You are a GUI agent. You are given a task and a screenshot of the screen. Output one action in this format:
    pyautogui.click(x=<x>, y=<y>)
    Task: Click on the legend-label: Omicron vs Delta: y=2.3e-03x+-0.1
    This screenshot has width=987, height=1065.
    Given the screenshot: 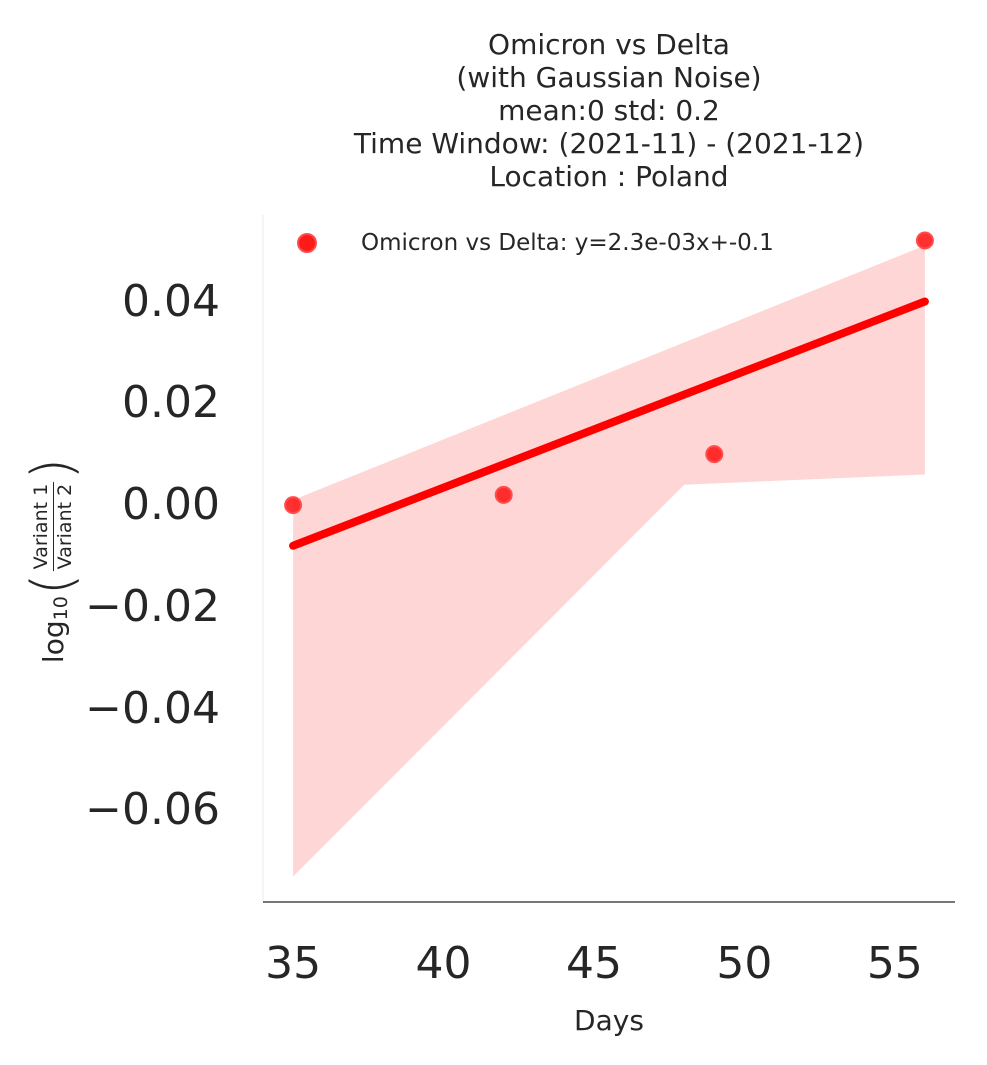 What is the action you would take?
    pyautogui.click(x=567, y=243)
    